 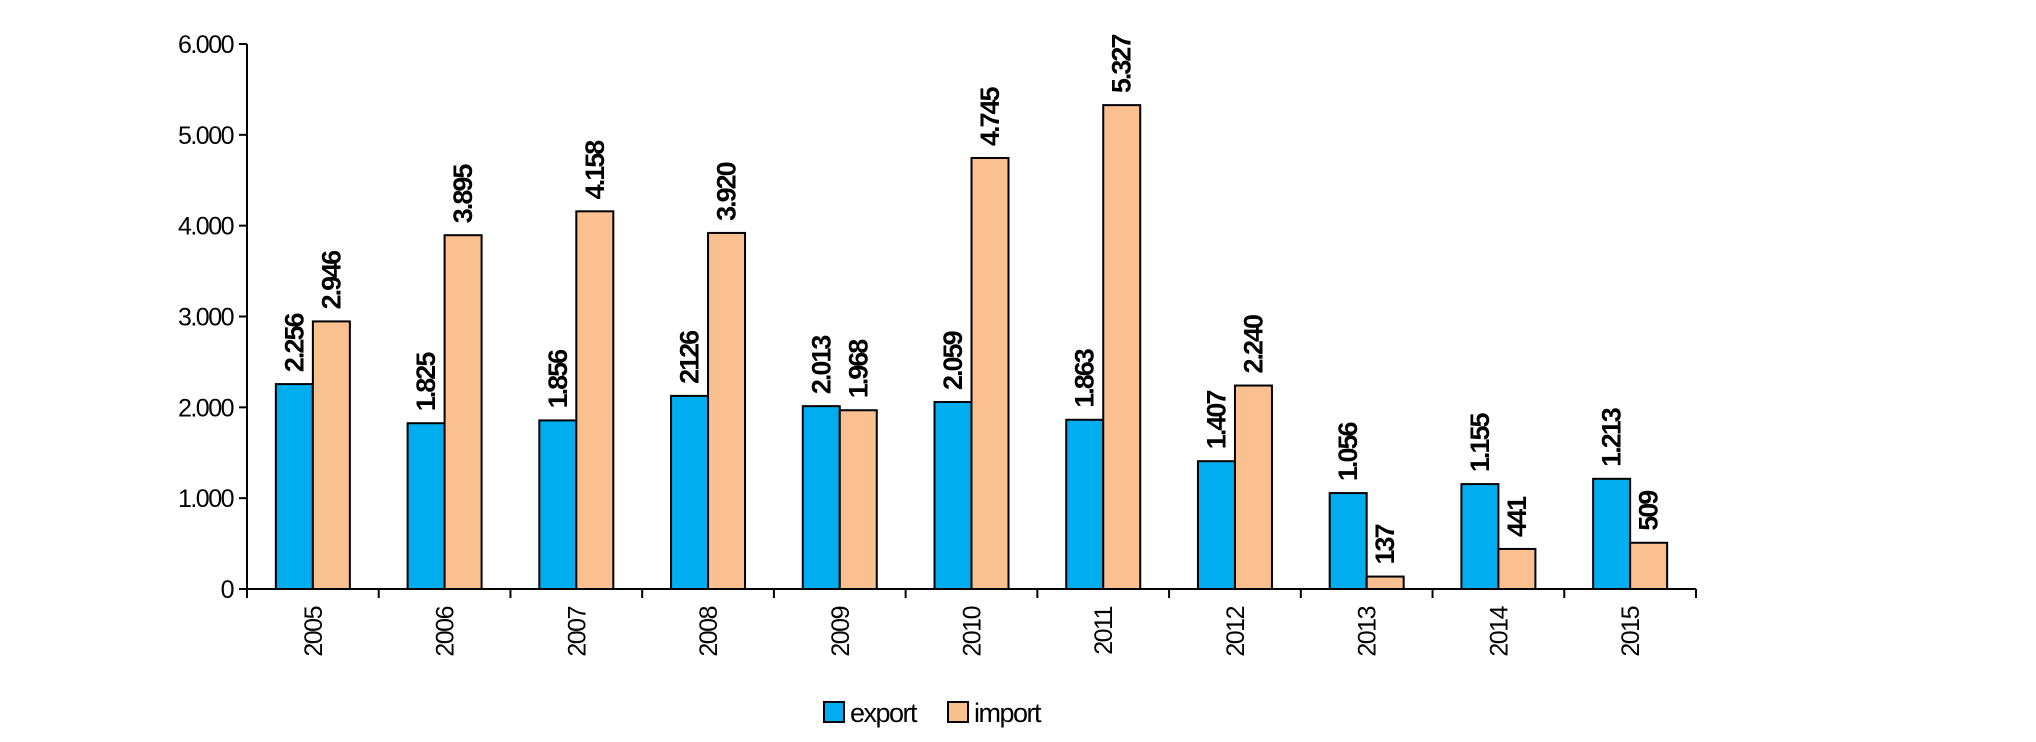 What do you see at coordinates (1649, 510) in the screenshot?
I see `data-label-import: 509` at bounding box center [1649, 510].